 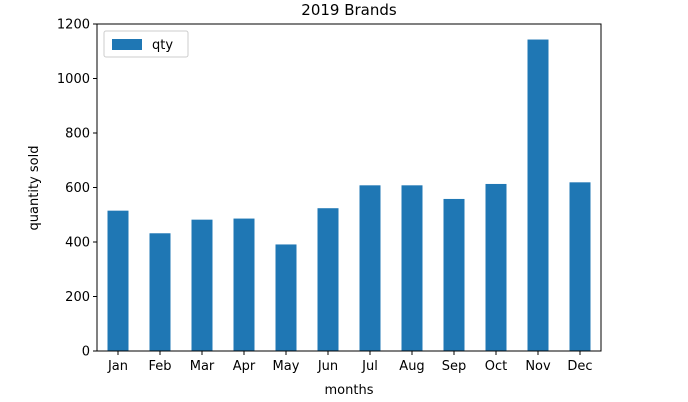 I want to click on bar-jan, so click(x=118, y=280).